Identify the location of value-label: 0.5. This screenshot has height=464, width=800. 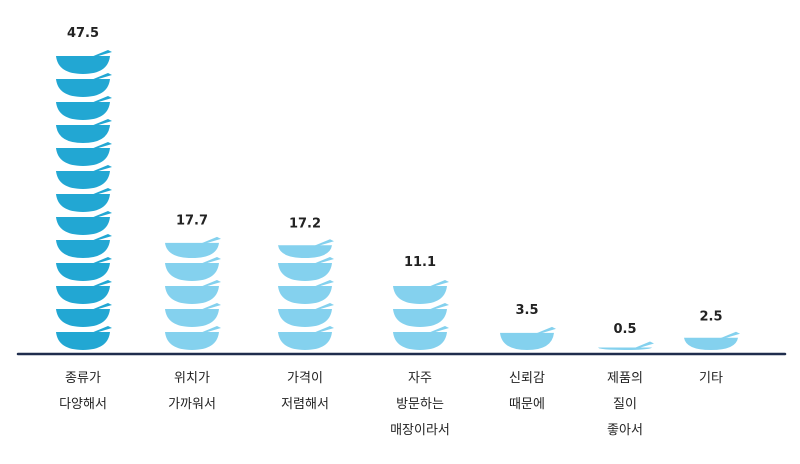
(624, 329).